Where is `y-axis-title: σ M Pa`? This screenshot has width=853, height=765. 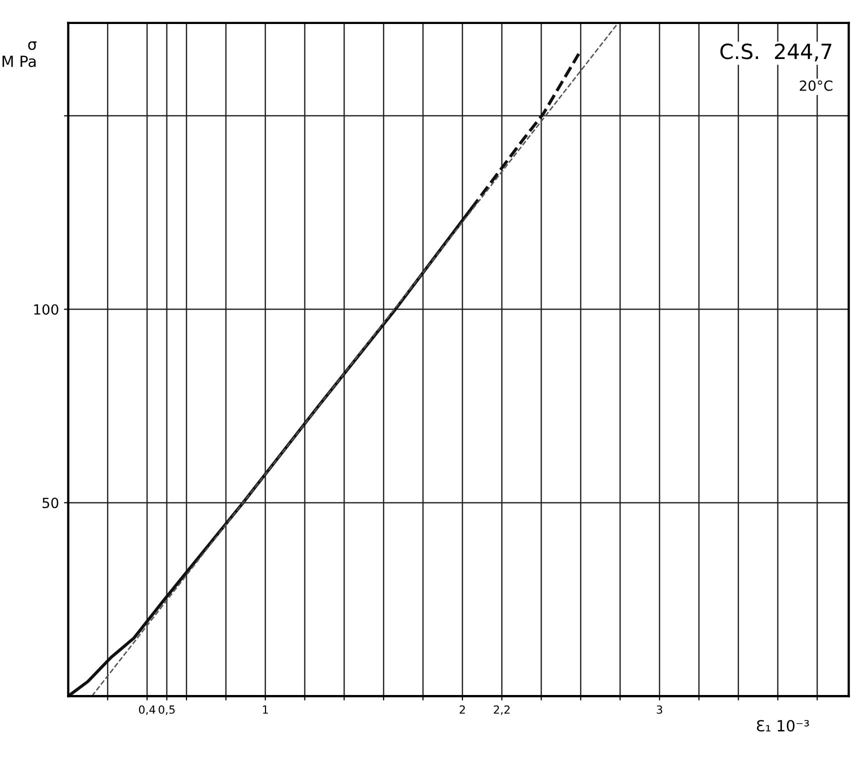
y-axis-title: σ M Pa is located at coordinates (19, 54).